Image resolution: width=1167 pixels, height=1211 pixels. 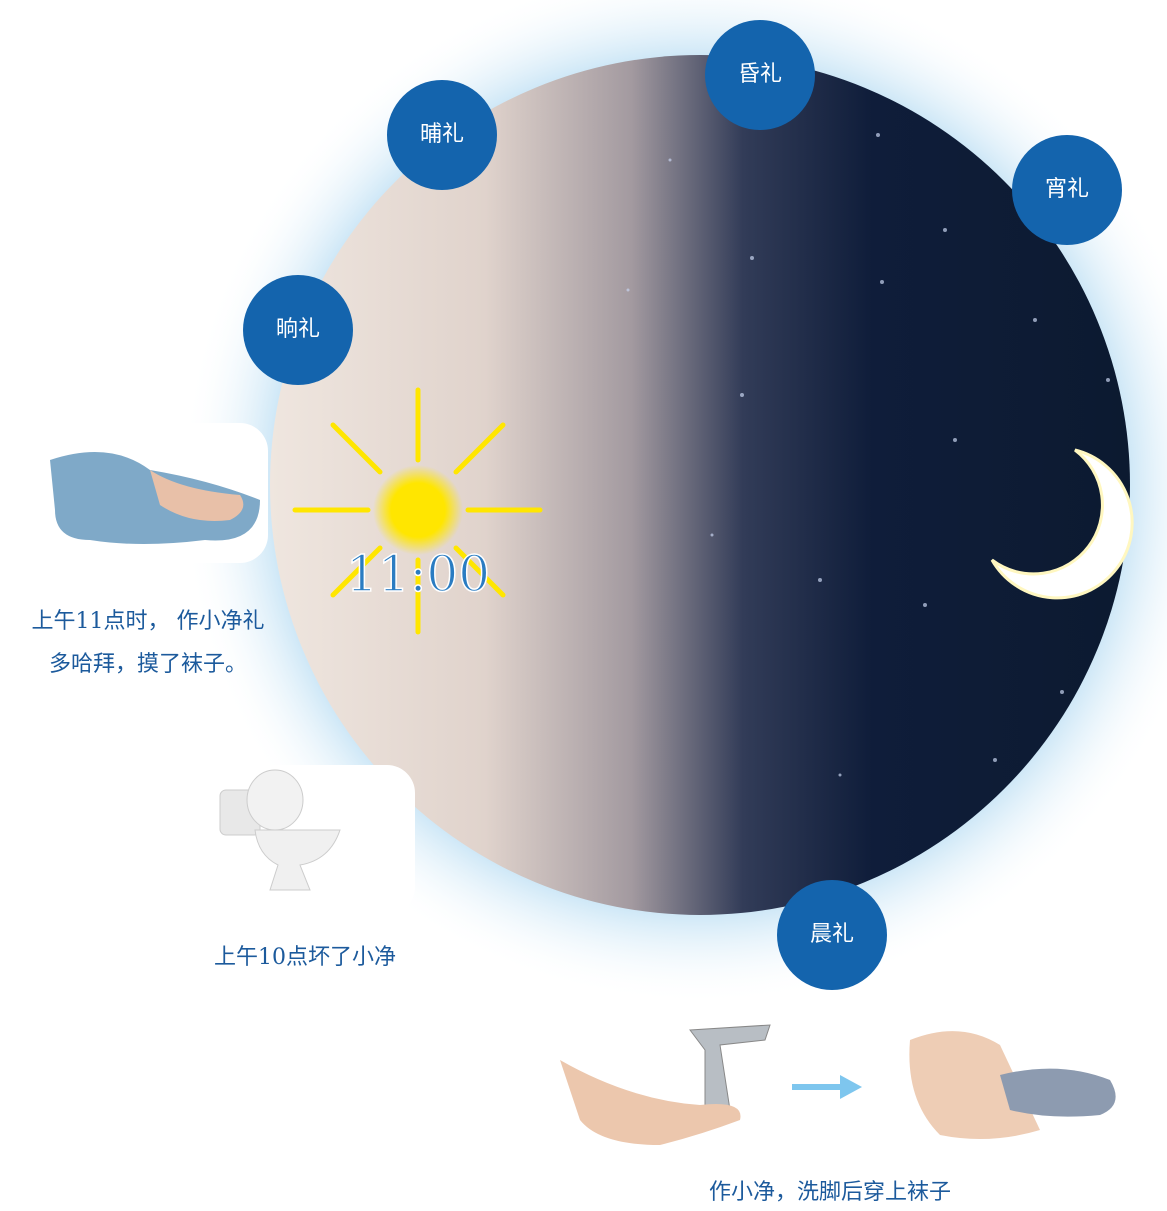 I want to click on moon, so click(x=1062, y=524).